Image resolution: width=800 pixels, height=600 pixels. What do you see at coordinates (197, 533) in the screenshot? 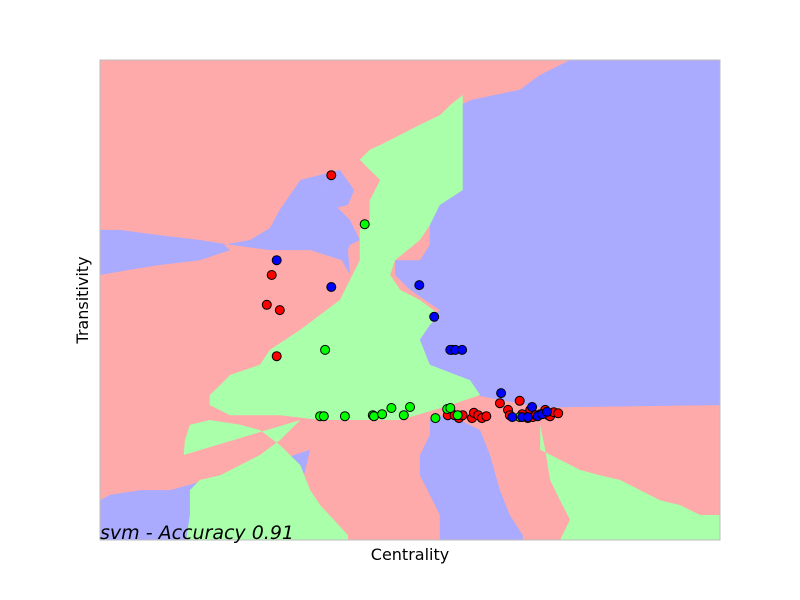
I see `accuracy-annotation: svm - Accuracy 0.91` at bounding box center [197, 533].